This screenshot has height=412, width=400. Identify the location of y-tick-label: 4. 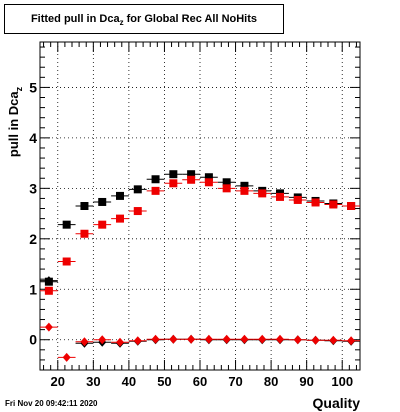
(33, 138).